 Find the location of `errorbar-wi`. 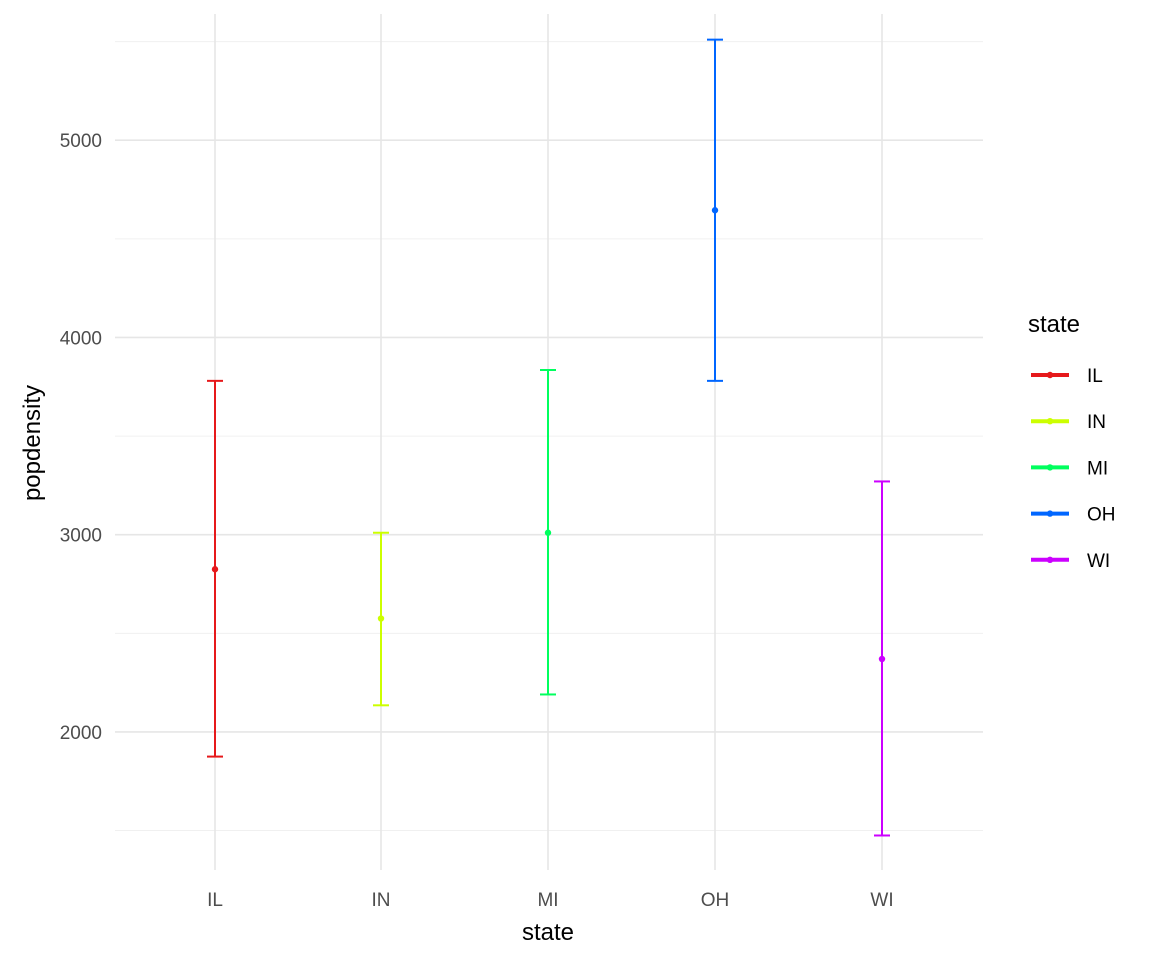

errorbar-wi is located at coordinates (882, 658).